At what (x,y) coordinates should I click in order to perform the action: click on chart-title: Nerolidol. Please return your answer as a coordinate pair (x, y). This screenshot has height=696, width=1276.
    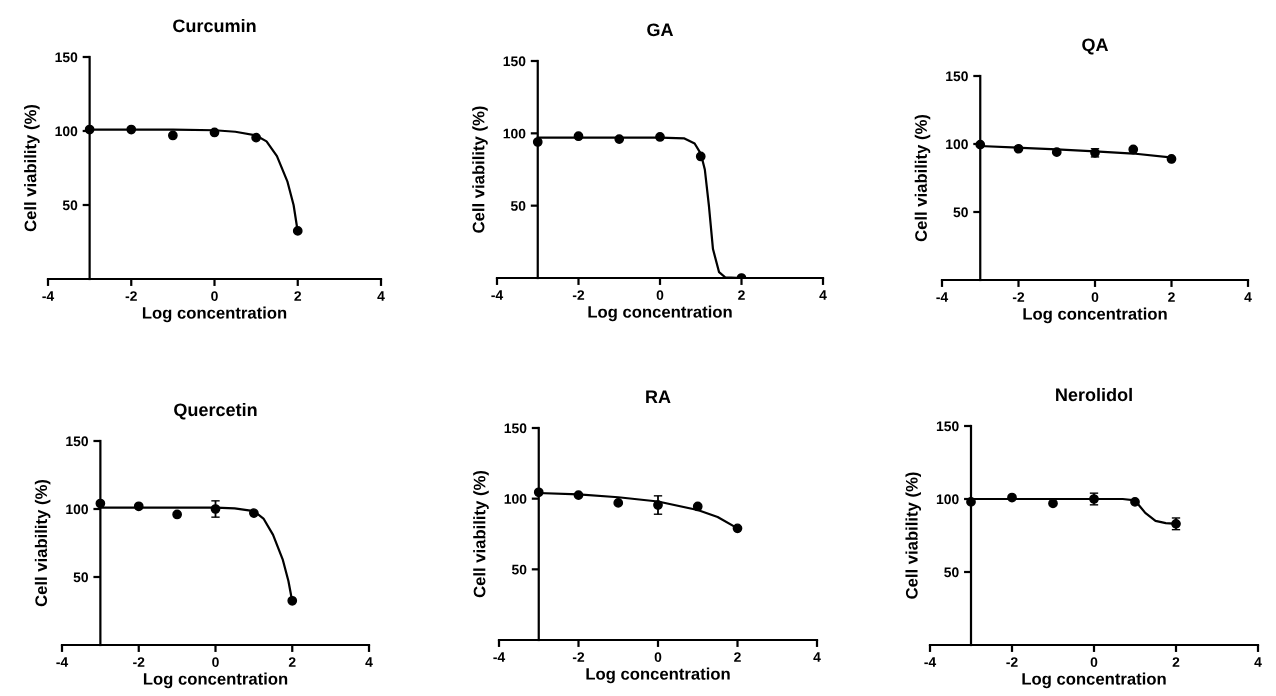
    Looking at the image, I should click on (1094, 394).